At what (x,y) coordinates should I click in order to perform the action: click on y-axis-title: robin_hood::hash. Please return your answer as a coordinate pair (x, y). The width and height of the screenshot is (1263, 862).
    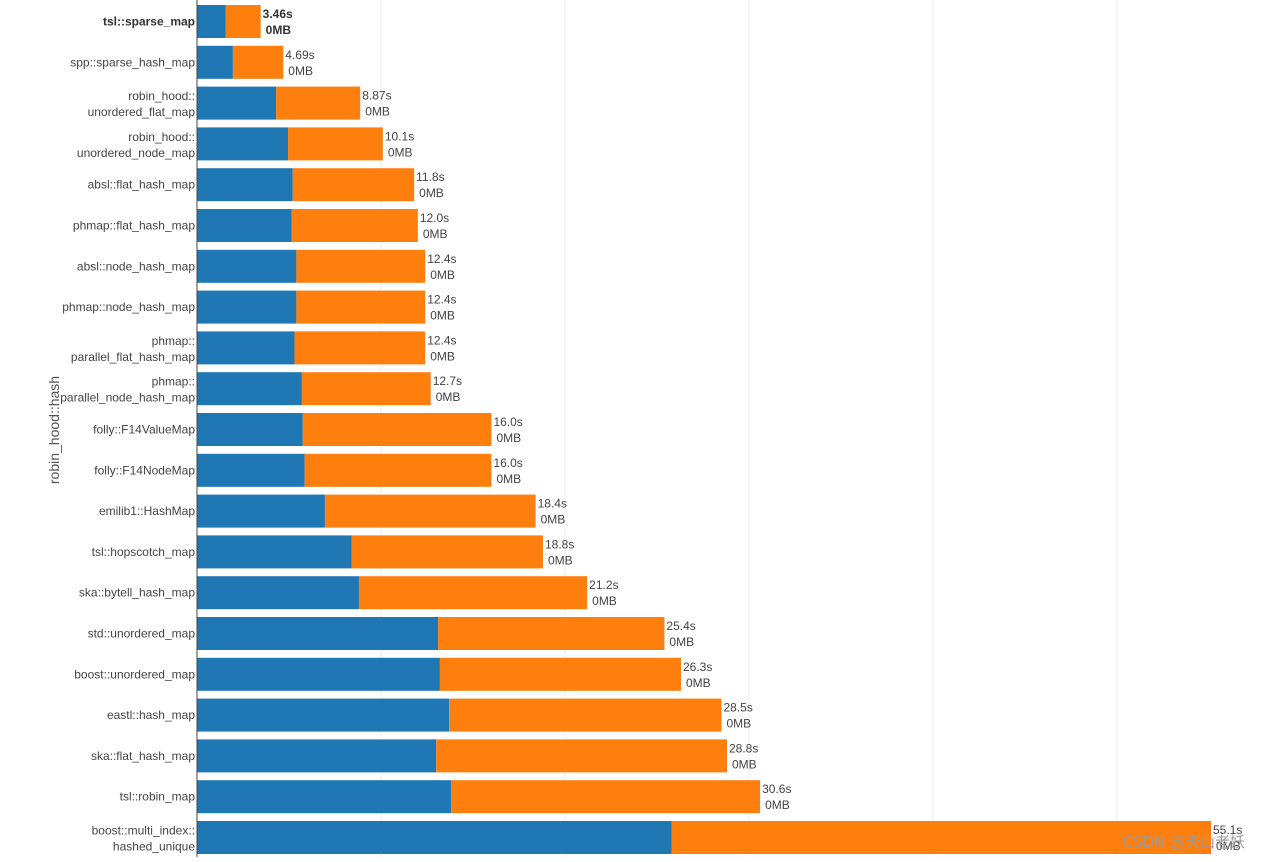
    Looking at the image, I should click on (54, 430).